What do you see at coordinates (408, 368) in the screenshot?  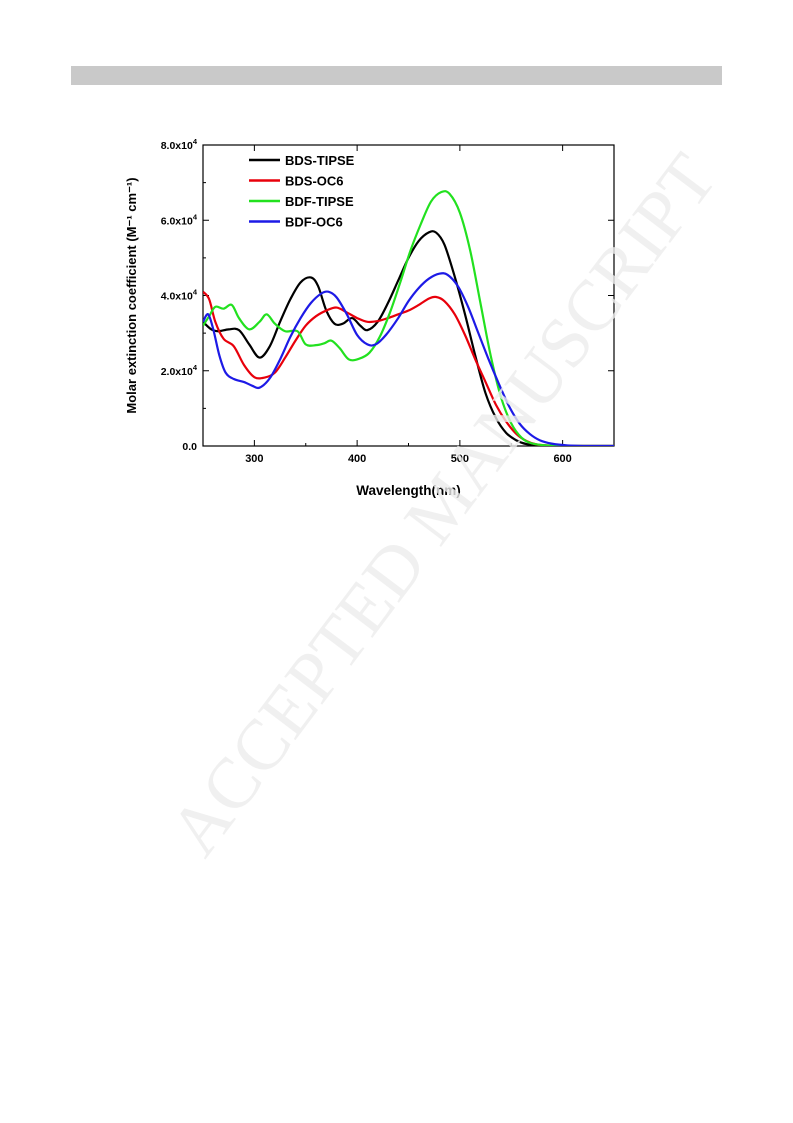 I see `series-line-bds-oc6` at bounding box center [408, 368].